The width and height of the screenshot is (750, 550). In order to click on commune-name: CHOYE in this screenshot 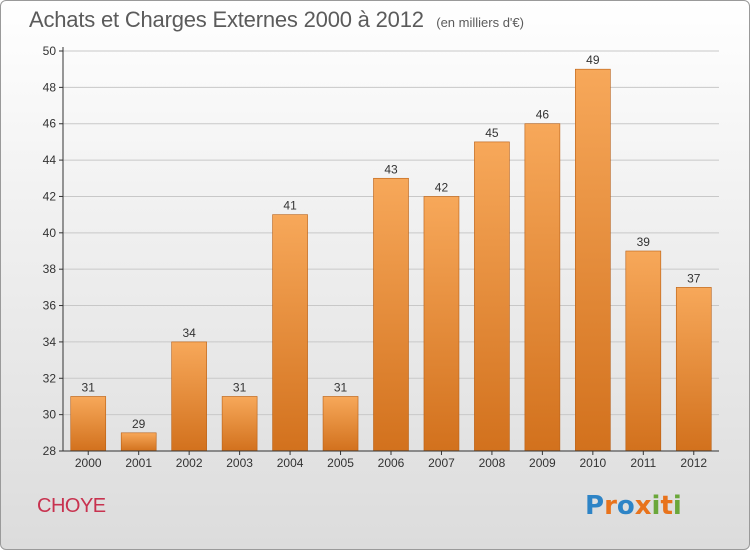, I will do `click(71, 506)`.